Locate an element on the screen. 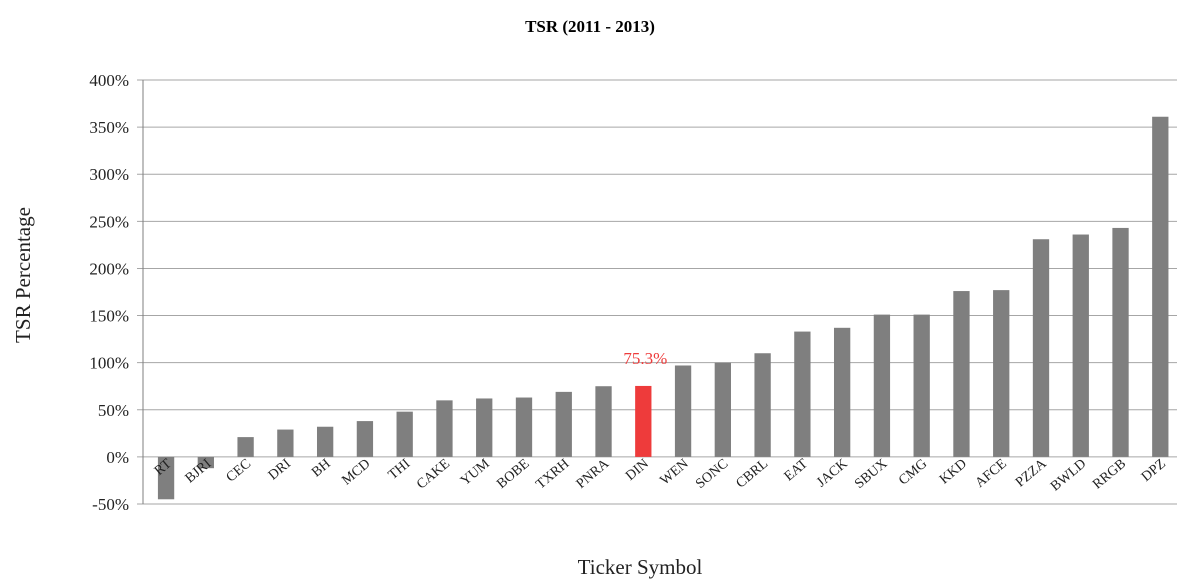 The height and width of the screenshot is (581, 1178). bar-afce is located at coordinates (1001, 373).